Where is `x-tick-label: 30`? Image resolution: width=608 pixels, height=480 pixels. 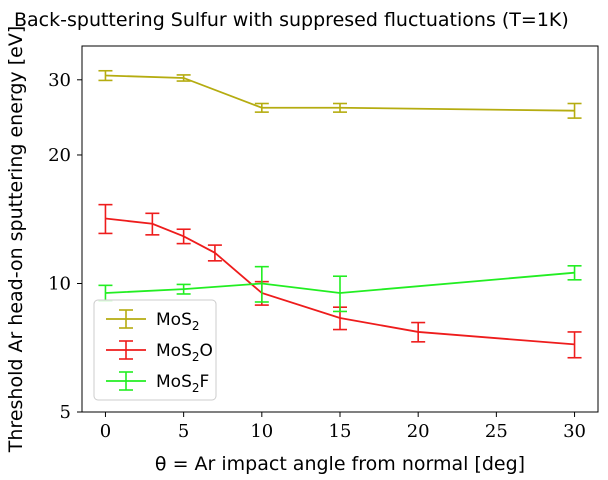 x-tick-label: 30 is located at coordinates (574, 431).